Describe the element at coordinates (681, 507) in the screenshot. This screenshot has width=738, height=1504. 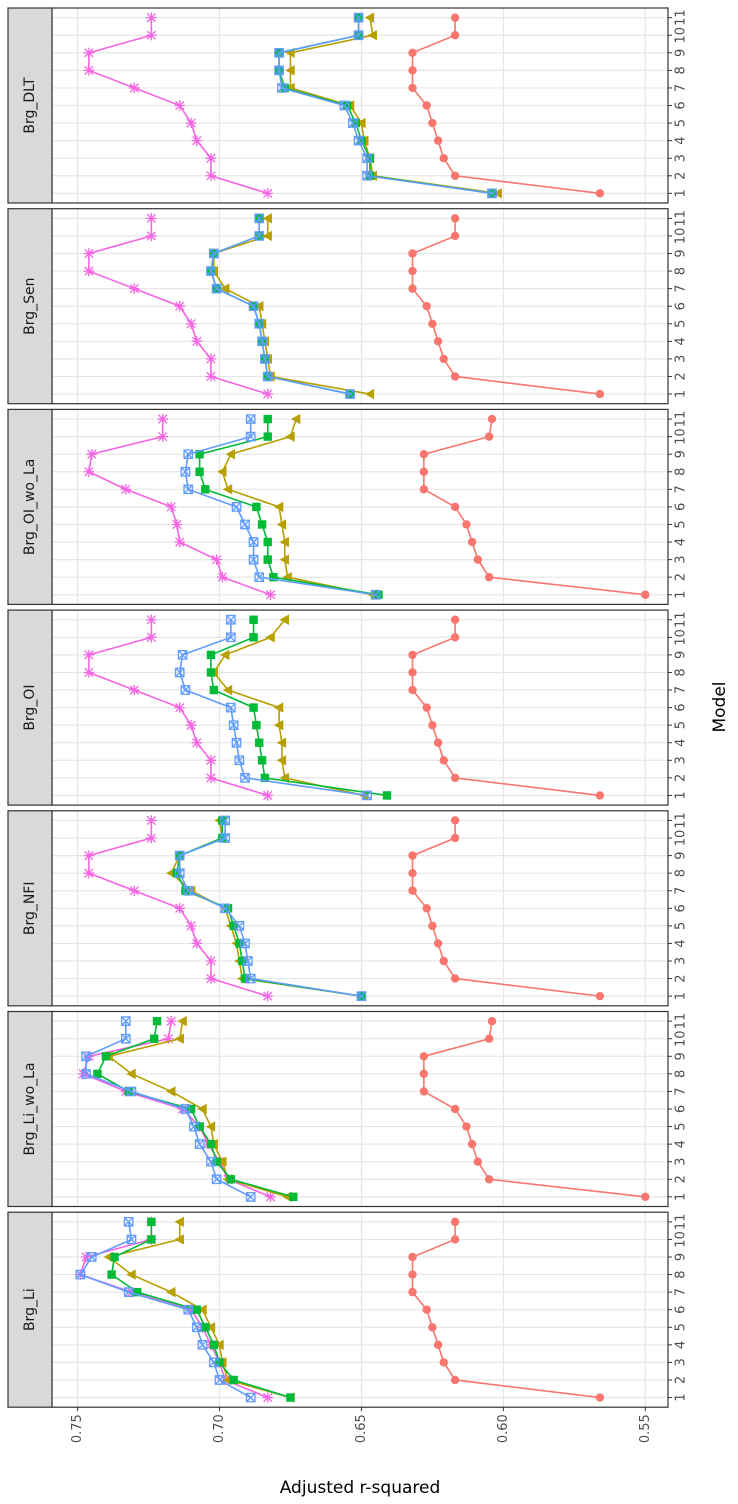
I see `x-tick-label: 6` at that location.